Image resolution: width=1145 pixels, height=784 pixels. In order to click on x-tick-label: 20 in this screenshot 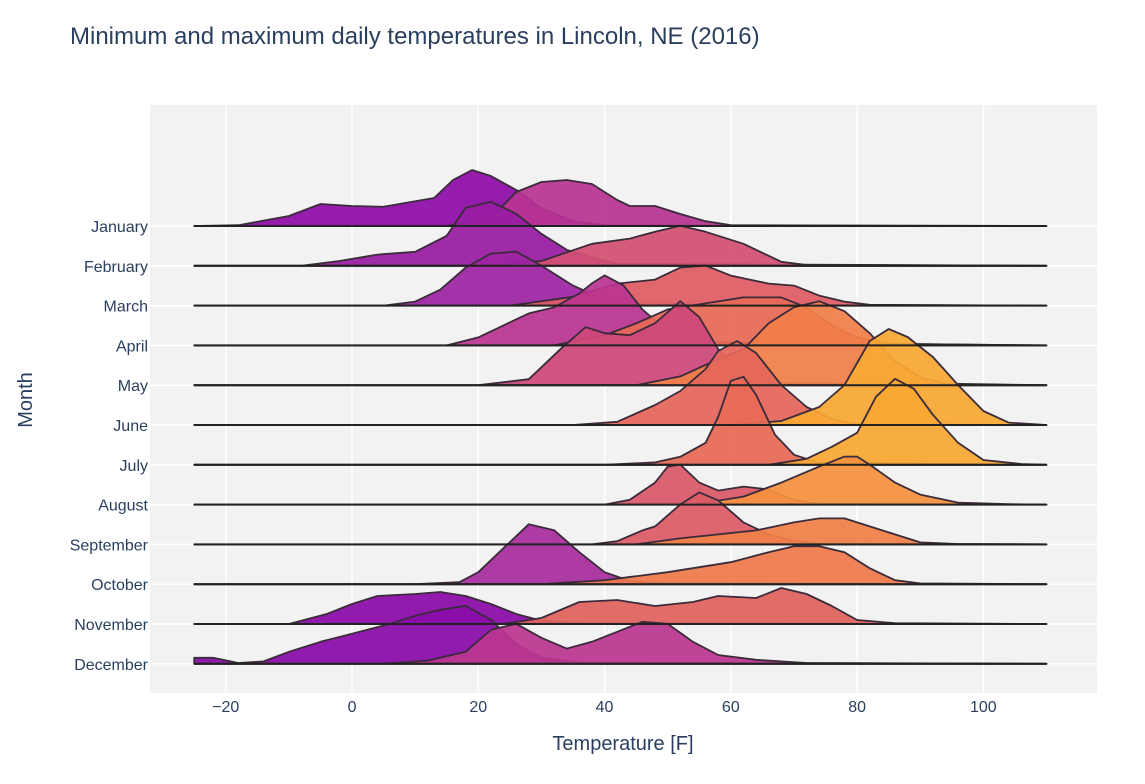, I will do `click(478, 707)`.